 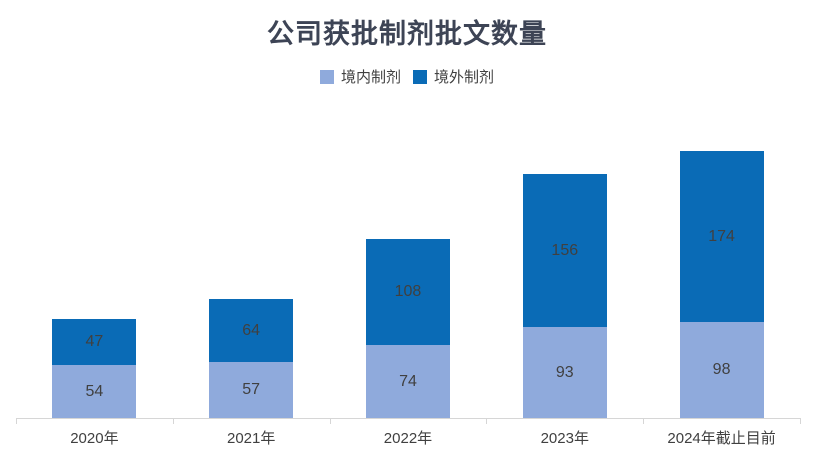 I want to click on stacked-bar-4: 174 98, so click(x=721, y=284).